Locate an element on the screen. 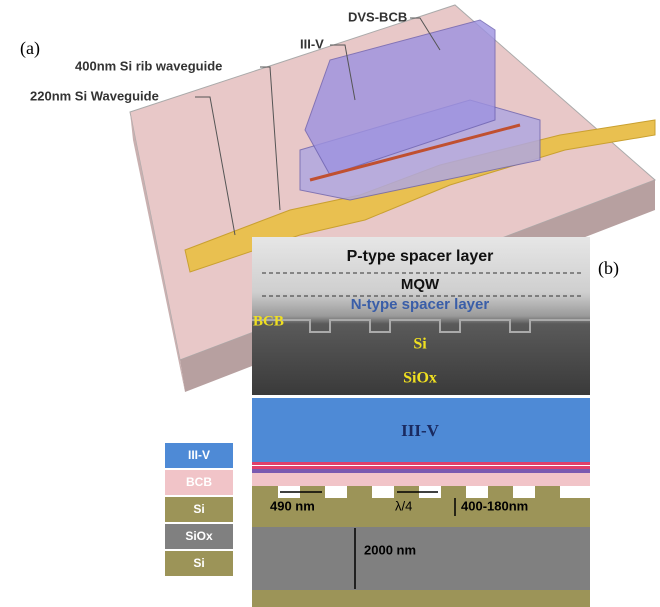  layer-siox is located at coordinates (421, 558).